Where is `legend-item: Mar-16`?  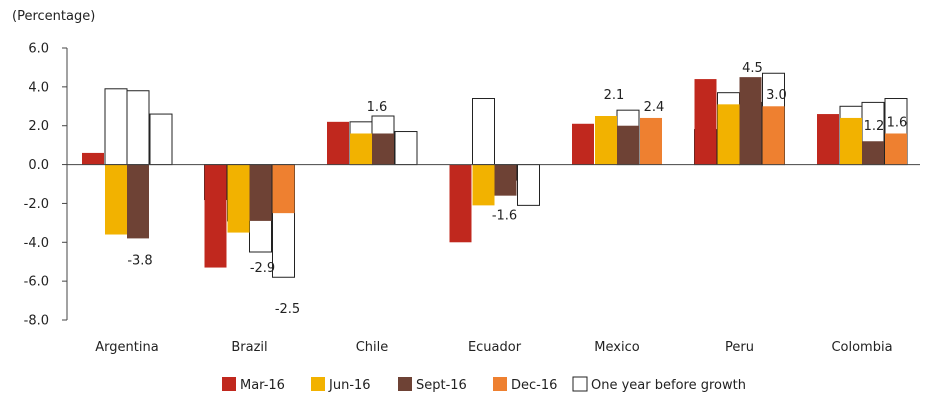 legend-item: Mar-16 is located at coordinates (253, 385).